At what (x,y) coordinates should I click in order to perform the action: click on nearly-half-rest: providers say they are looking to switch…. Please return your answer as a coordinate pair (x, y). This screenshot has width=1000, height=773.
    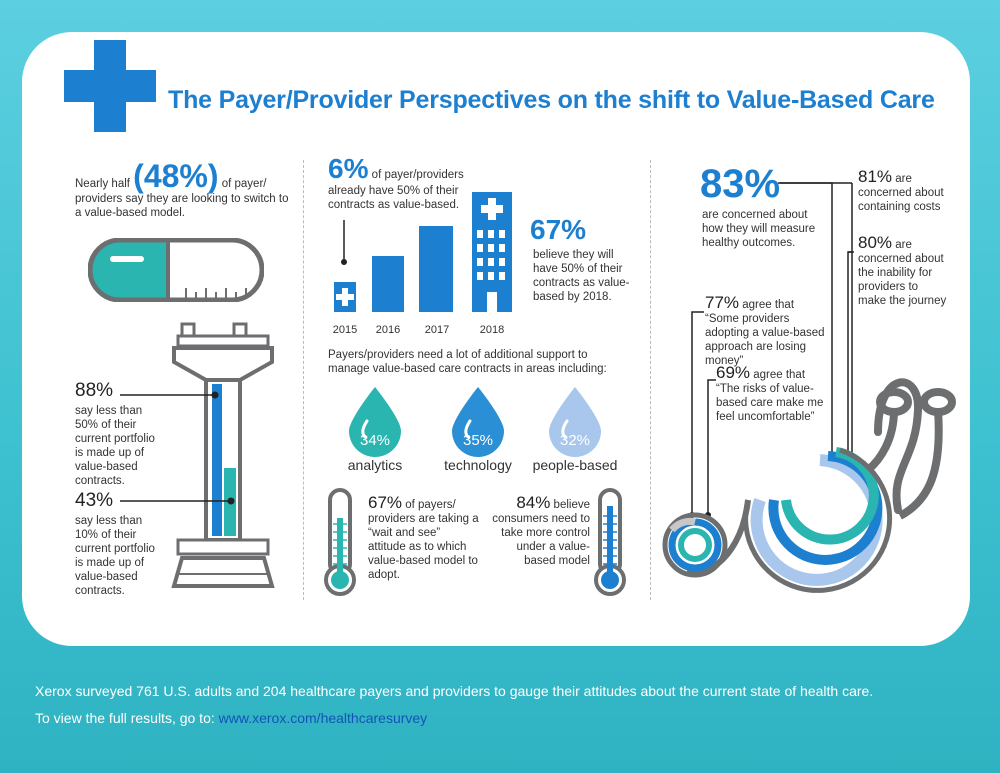
    Looking at the image, I should click on (182, 206).